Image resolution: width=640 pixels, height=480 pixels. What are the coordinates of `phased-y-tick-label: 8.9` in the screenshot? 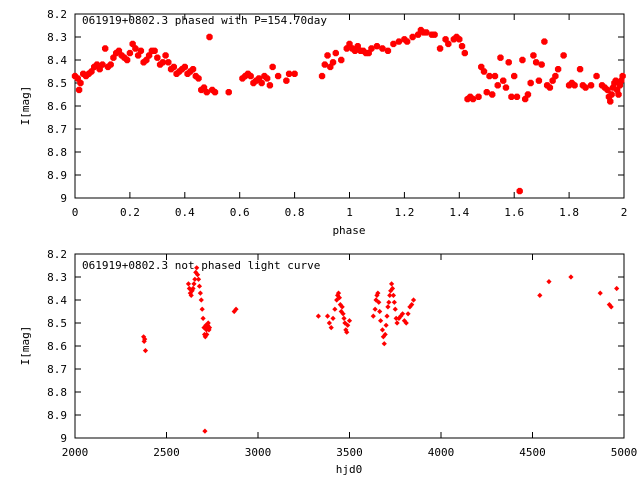 It's located at (57, 175).